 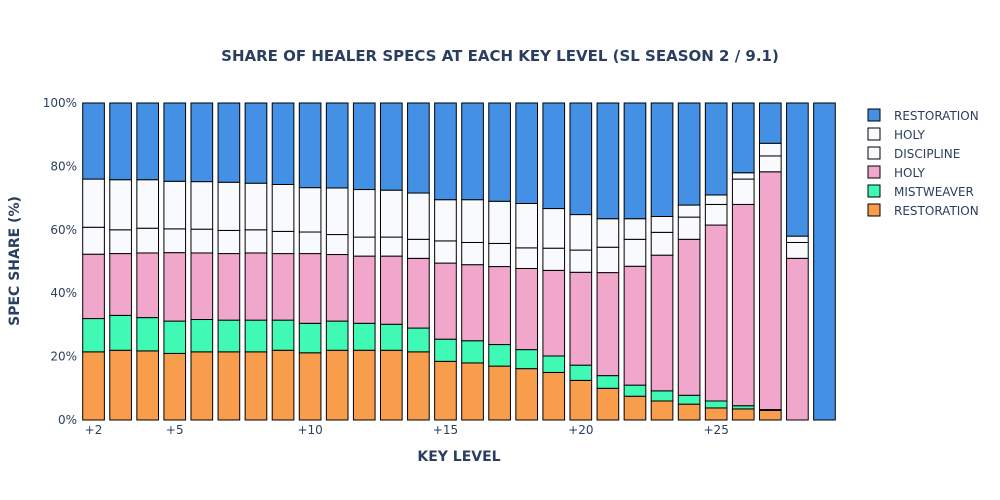 I want to click on legend-item: HOLY, so click(x=896, y=134).